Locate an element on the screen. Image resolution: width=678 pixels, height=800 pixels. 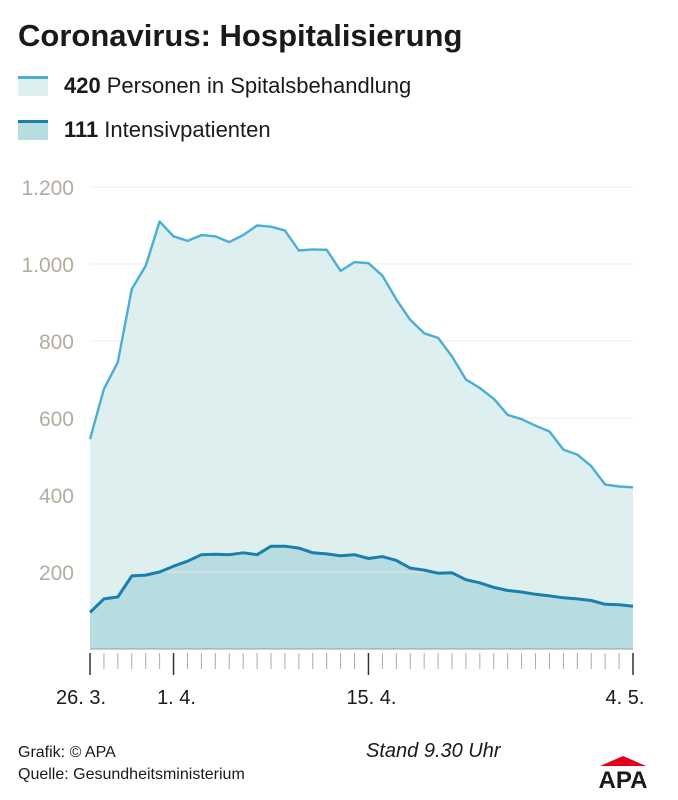
apa-logo-roof is located at coordinates (623, 761).